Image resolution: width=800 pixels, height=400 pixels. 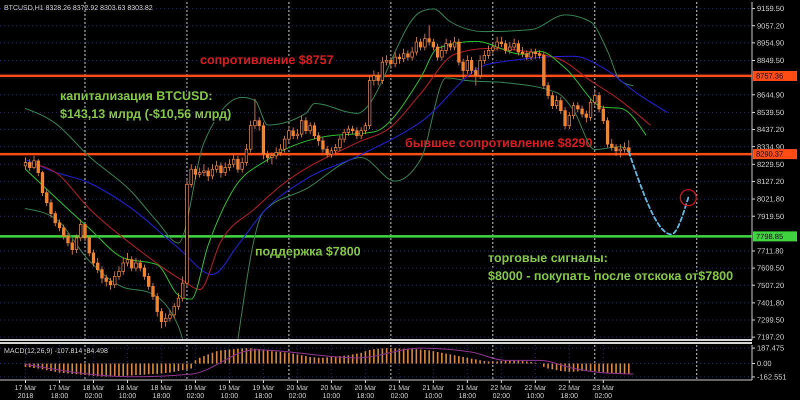 What do you see at coordinates (267, 59) in the screenshot?
I see `ref-line-label: сопротивление $8757` at bounding box center [267, 59].